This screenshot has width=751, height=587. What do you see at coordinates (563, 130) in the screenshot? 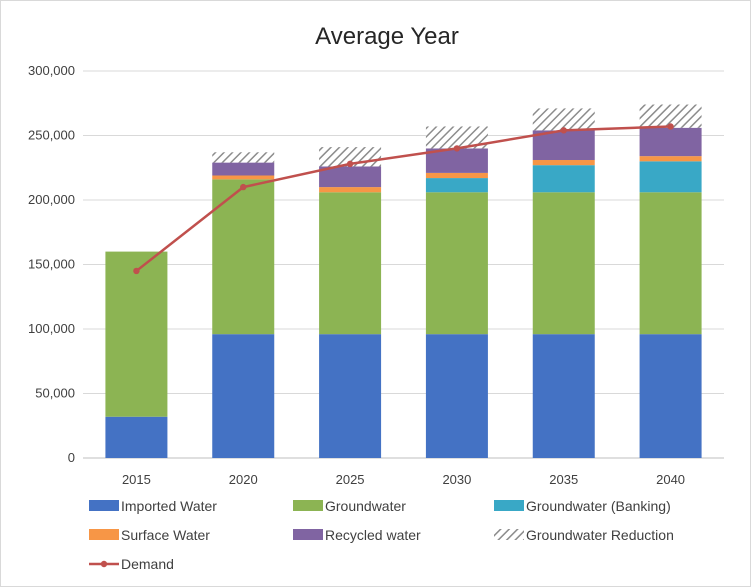
I see `point-demand-2035` at bounding box center [563, 130].